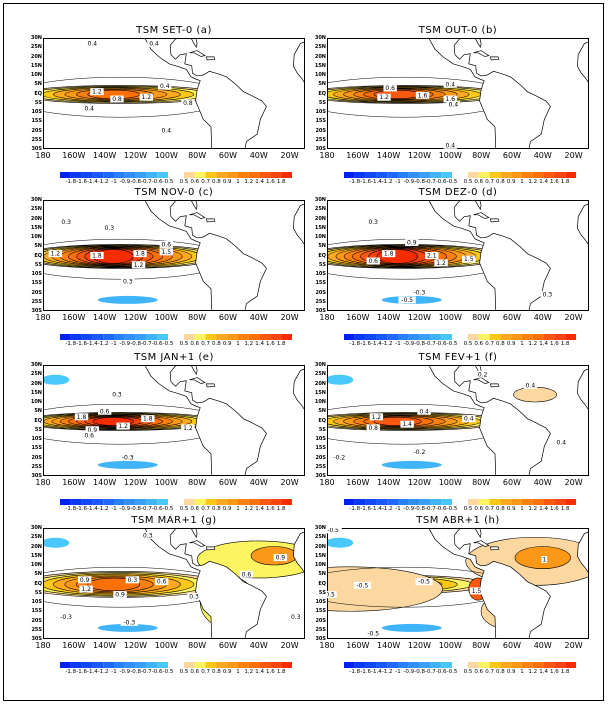 This screenshot has height=706, width=610. I want to click on map-frame, so click(174, 255).